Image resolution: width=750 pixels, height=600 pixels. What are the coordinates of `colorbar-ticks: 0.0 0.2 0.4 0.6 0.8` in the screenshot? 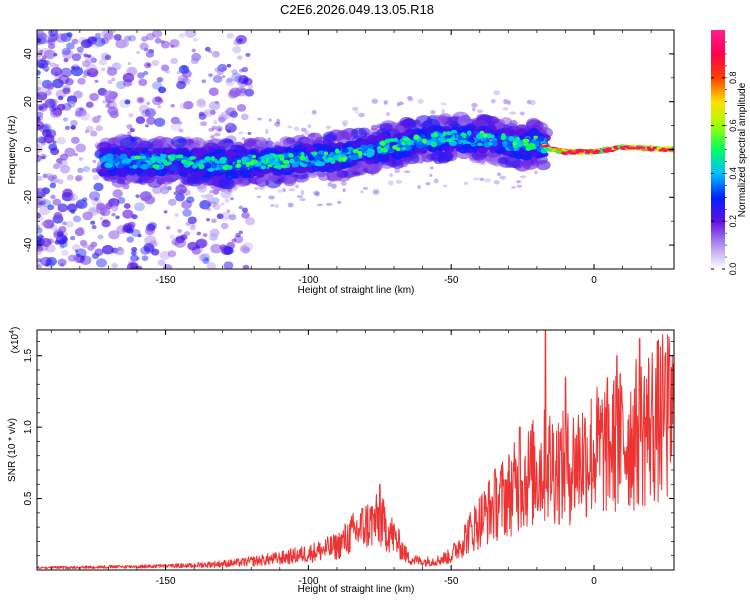 It's located at (724, 158).